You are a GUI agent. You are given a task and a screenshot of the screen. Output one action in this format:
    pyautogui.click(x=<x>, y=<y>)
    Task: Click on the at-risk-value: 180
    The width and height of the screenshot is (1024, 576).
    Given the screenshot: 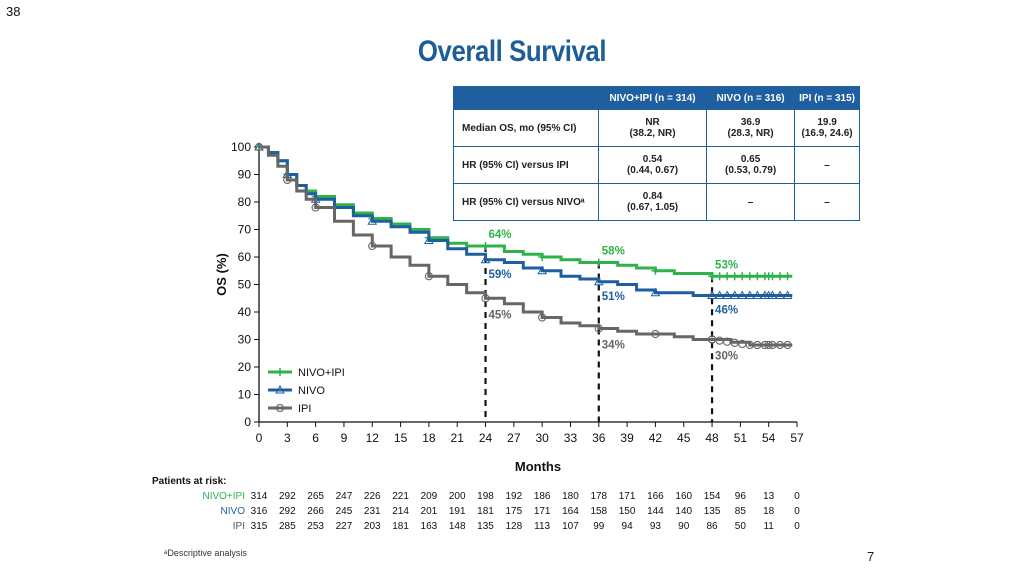 What is the action you would take?
    pyautogui.click(x=570, y=496)
    